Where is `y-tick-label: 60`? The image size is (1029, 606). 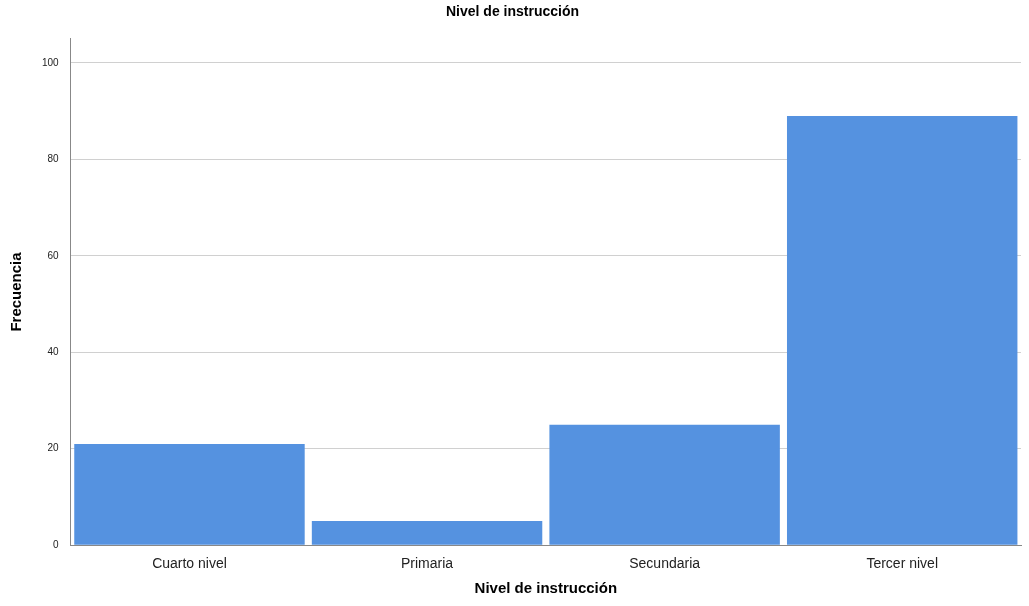 y-tick-label: 60 is located at coordinates (53, 255).